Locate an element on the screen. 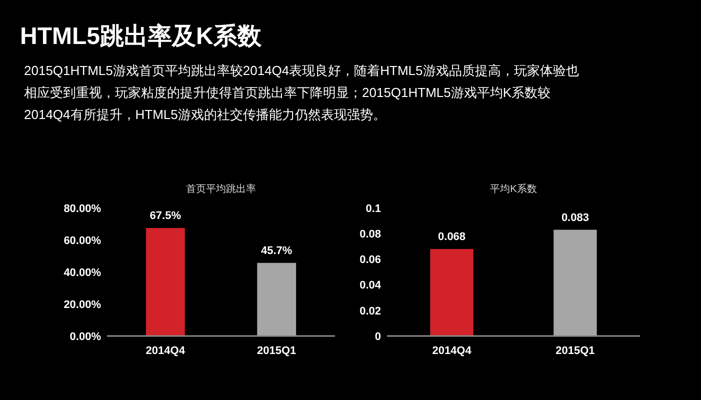  text: HTML5跳出率及K系数 is located at coordinates (141, 37).